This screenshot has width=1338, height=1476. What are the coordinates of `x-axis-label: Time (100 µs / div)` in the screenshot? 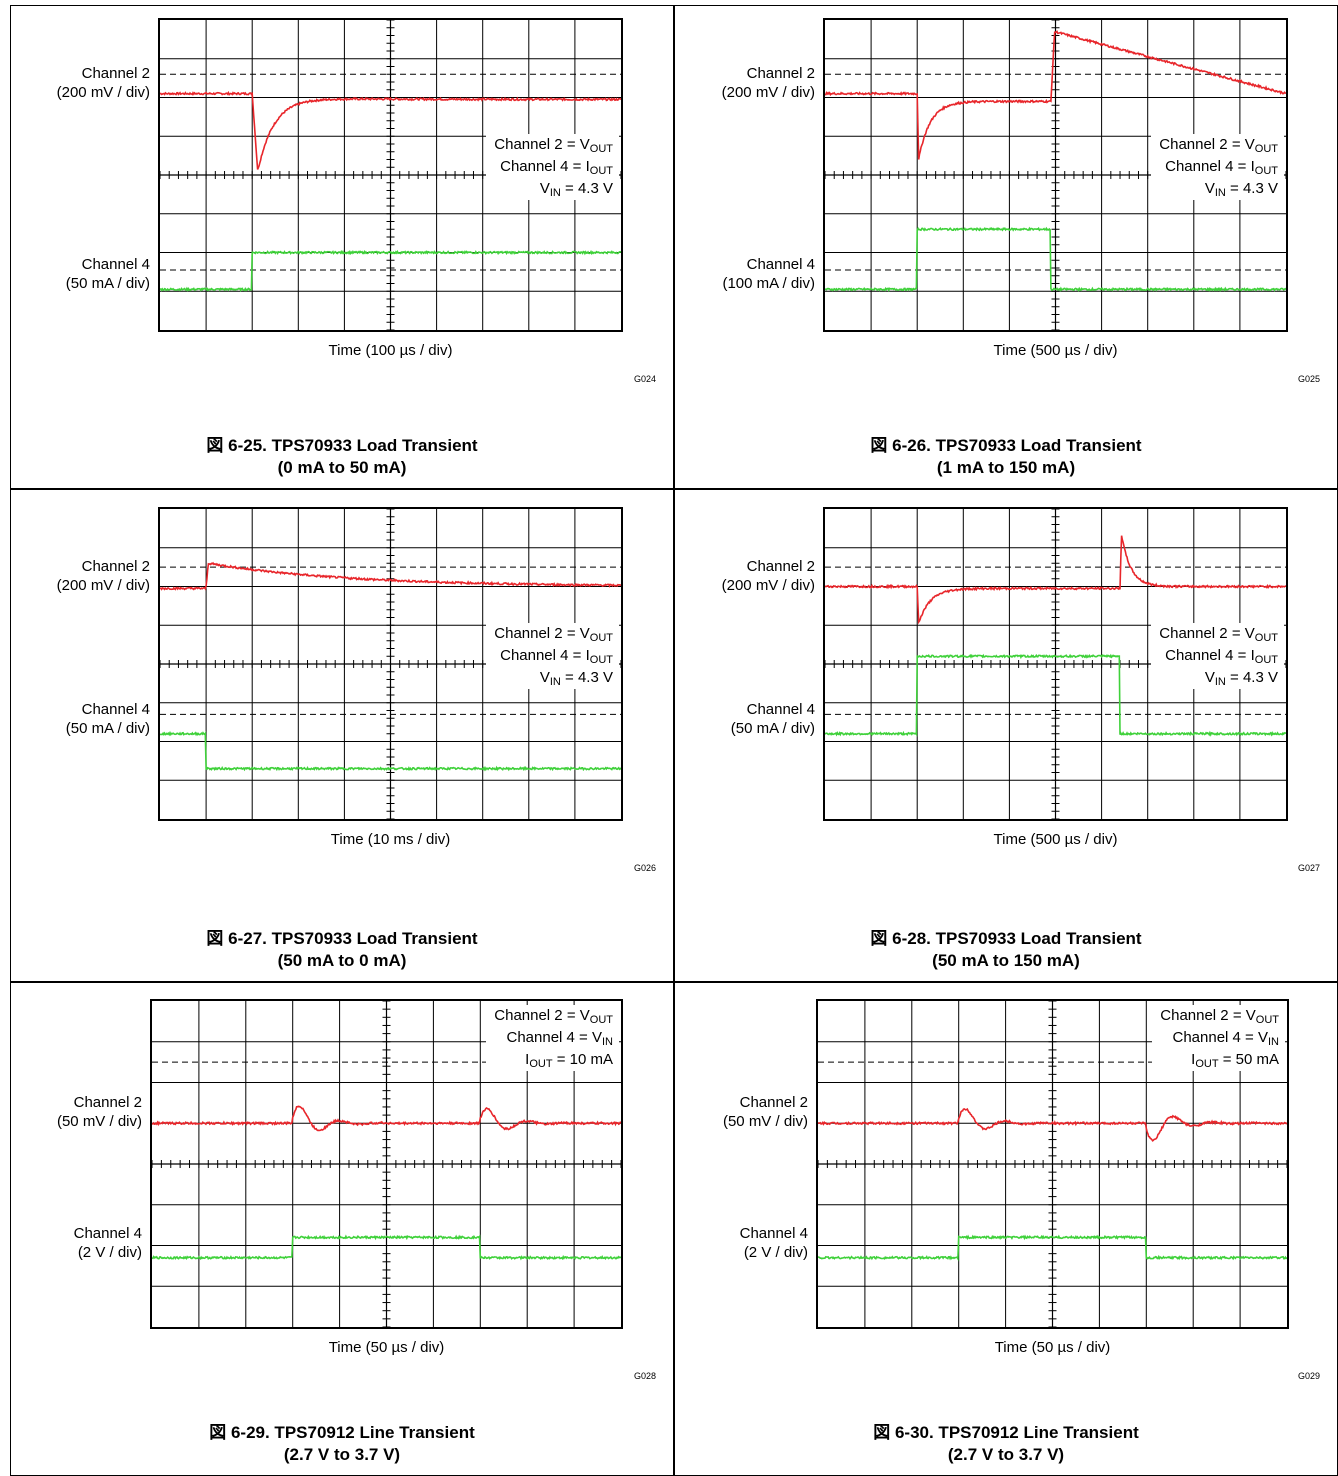 It's located at (390, 350).